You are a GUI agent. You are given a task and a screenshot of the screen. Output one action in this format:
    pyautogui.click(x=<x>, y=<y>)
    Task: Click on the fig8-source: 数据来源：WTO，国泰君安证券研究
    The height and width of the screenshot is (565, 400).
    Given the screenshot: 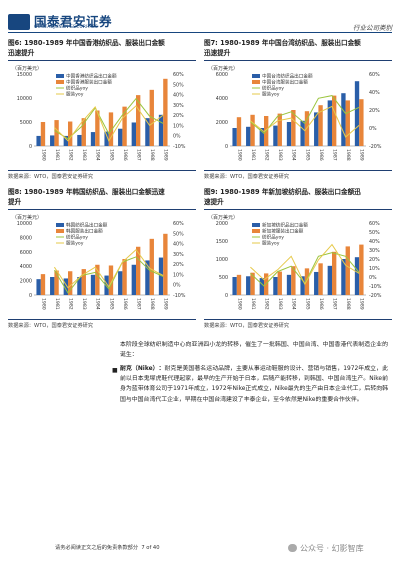 What is the action you would take?
    pyautogui.click(x=51, y=326)
    